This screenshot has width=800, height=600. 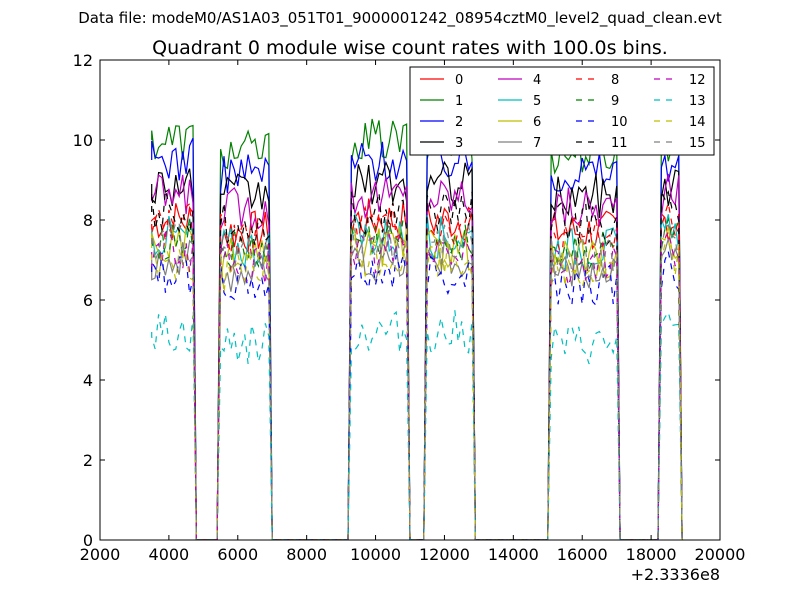 I want to click on x-tick-label: 4000, so click(x=169, y=554).